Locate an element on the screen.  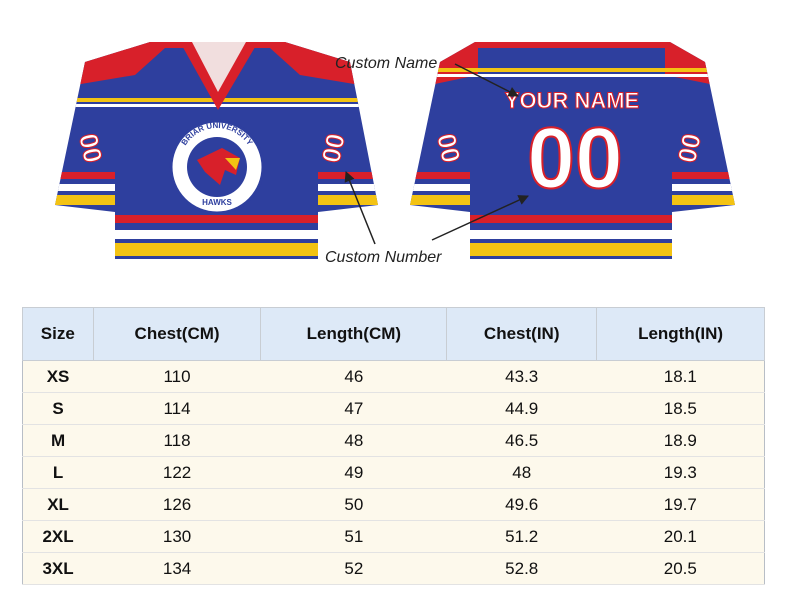
table-cell: 19.3 is located at coordinates (680, 472).